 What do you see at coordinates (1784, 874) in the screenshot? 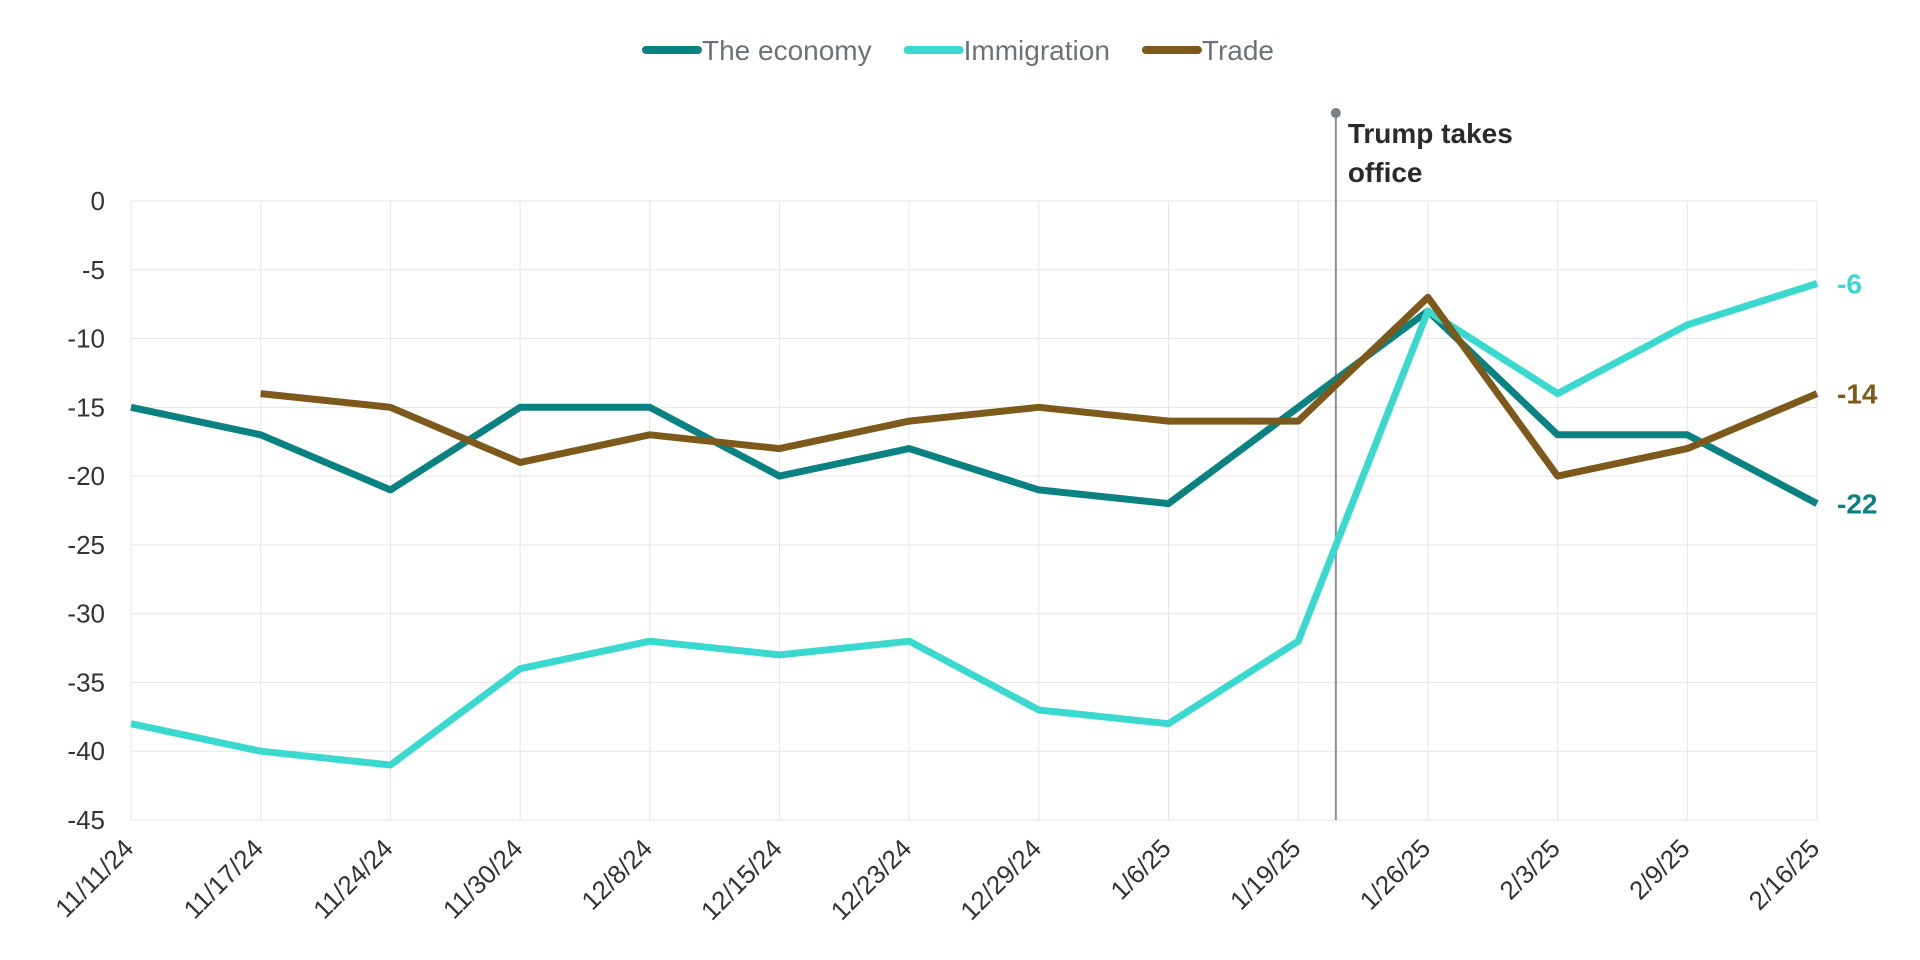
I see `x-tick-label: 2/16/25` at bounding box center [1784, 874].